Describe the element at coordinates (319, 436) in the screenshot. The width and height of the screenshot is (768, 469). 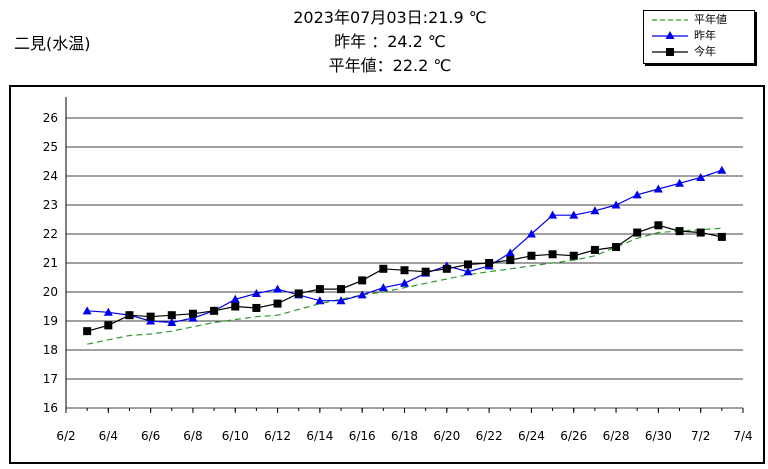
I see `x-tick-label: 6/14` at that location.